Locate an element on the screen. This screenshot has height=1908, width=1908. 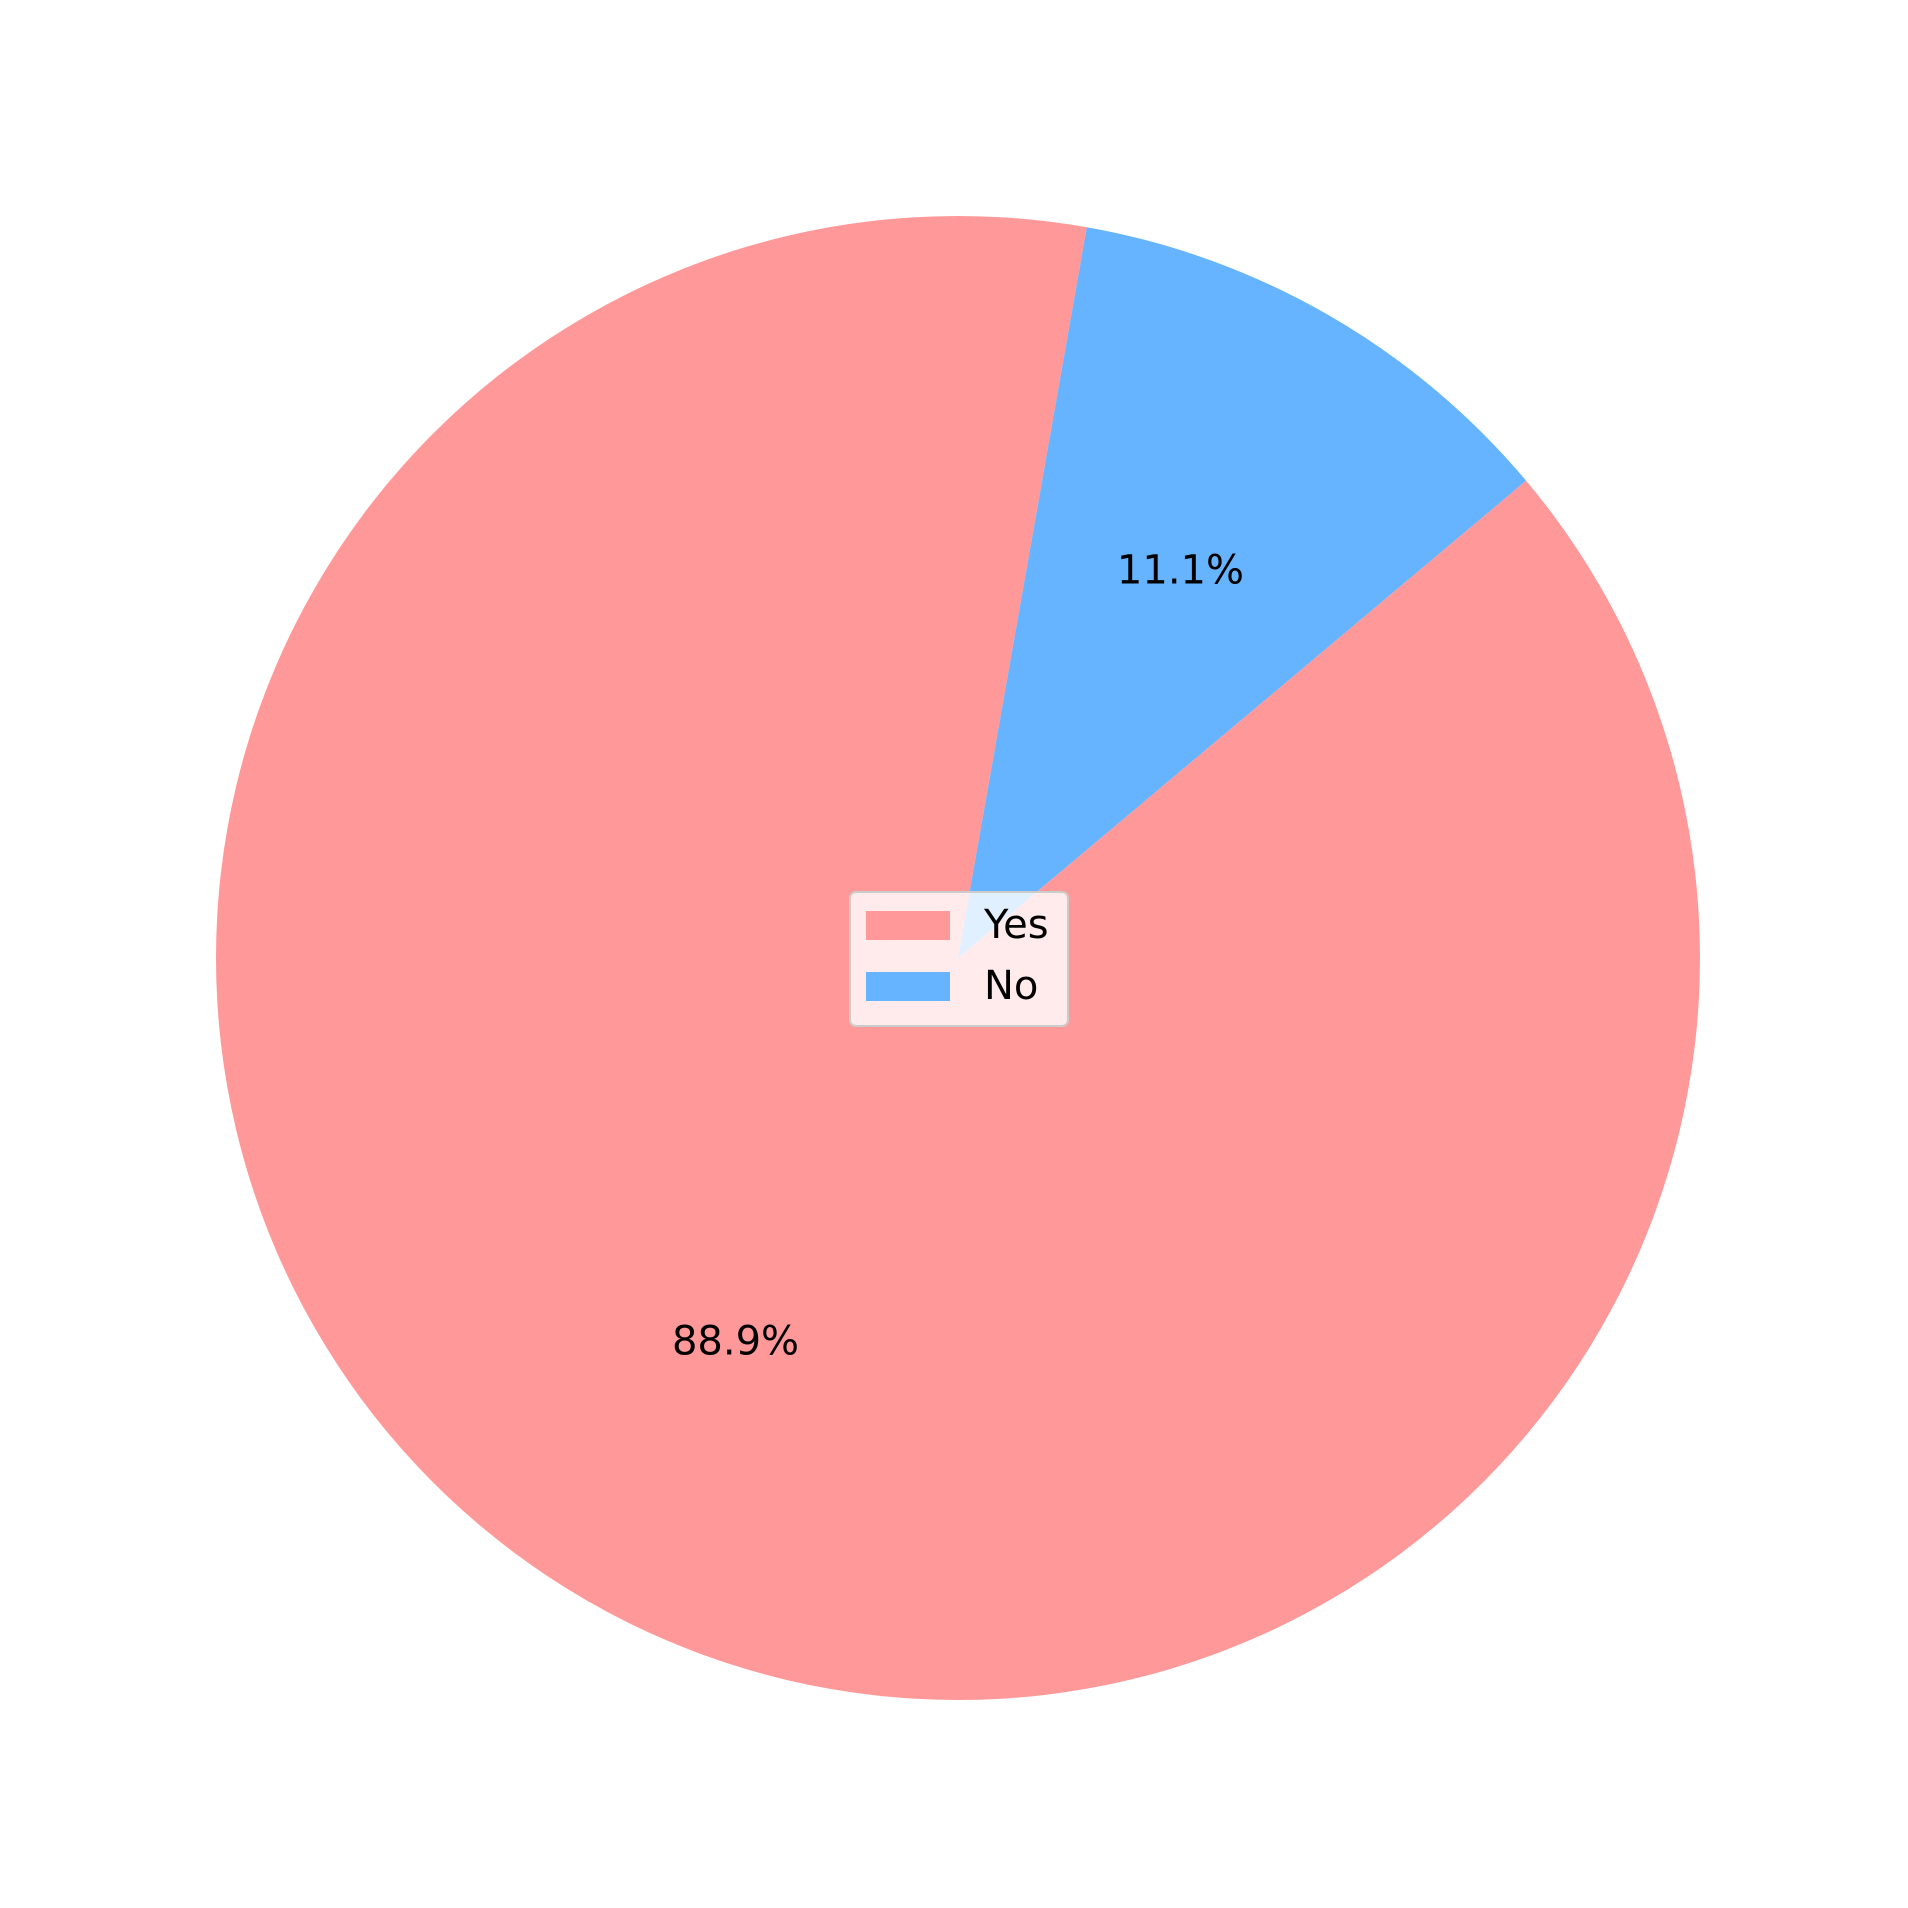
legend-swatch-yes is located at coordinates (908, 925).